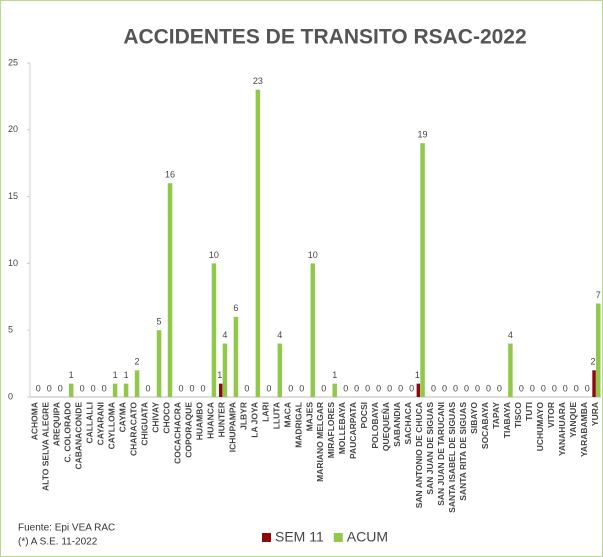  Describe the element at coordinates (598, 295) in the screenshot. I see `data-label: 7` at that location.